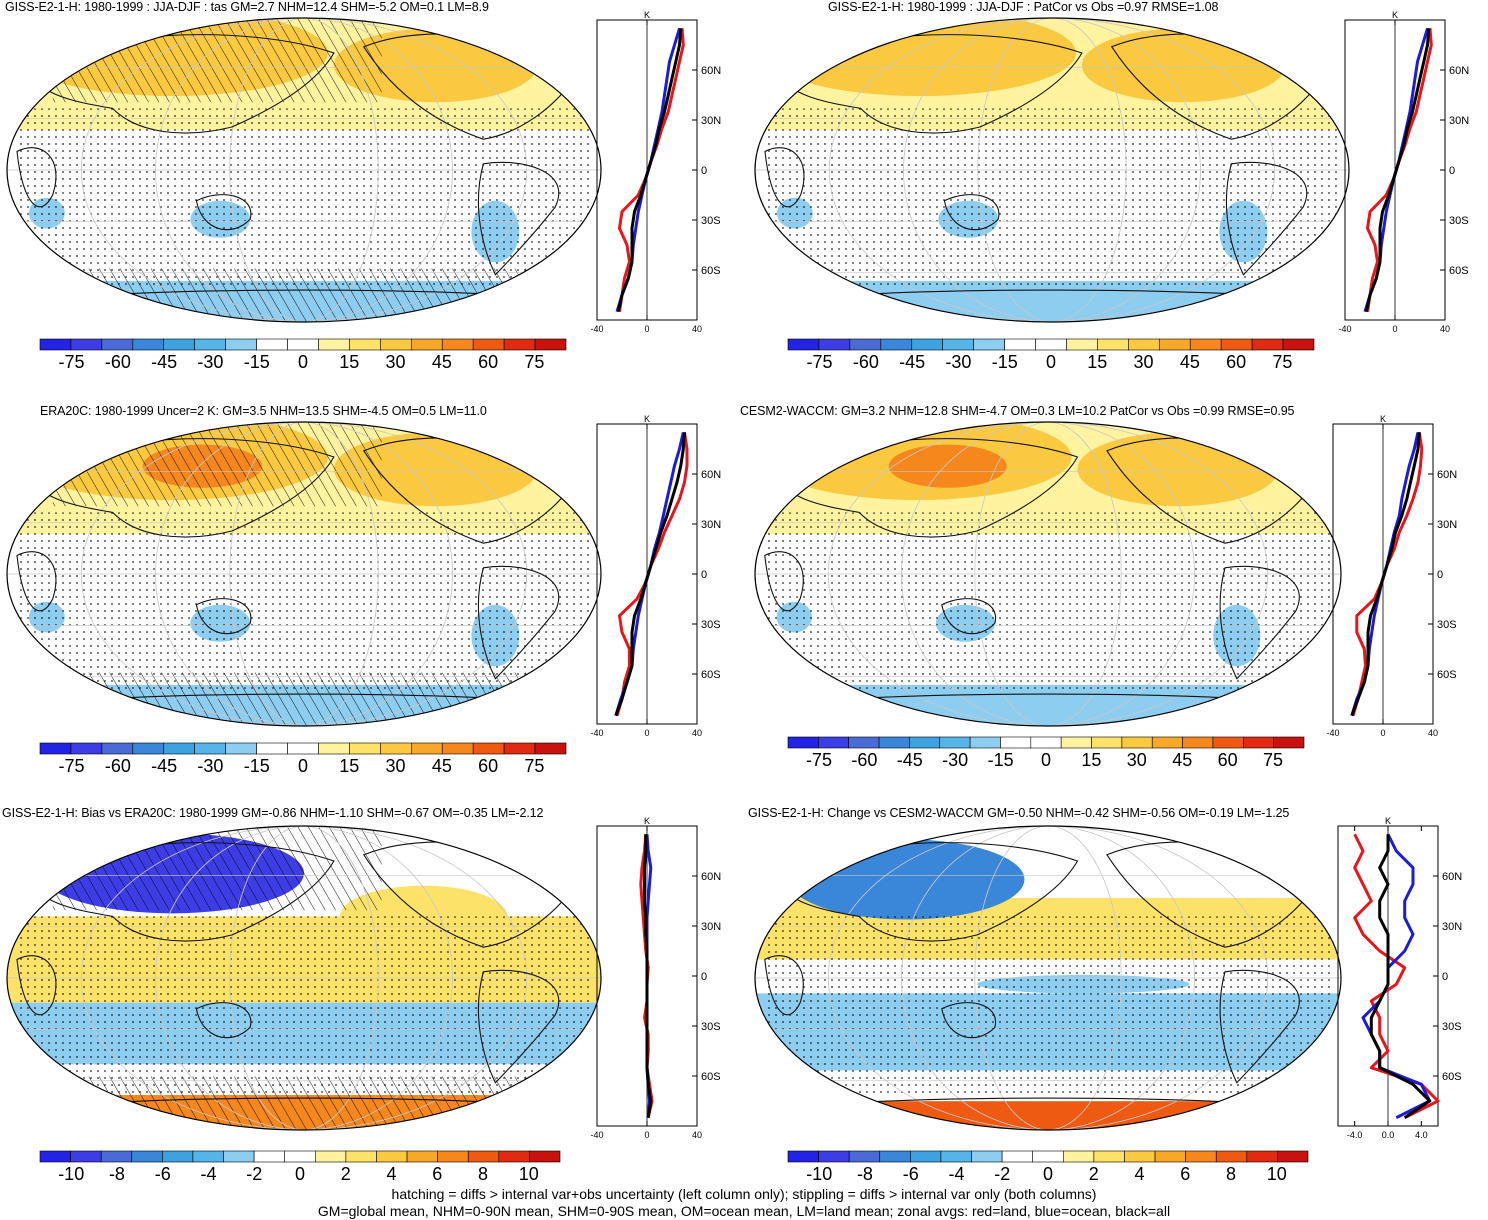  What do you see at coordinates (1005, 362) in the screenshot?
I see `colorbar-label: -15` at bounding box center [1005, 362].